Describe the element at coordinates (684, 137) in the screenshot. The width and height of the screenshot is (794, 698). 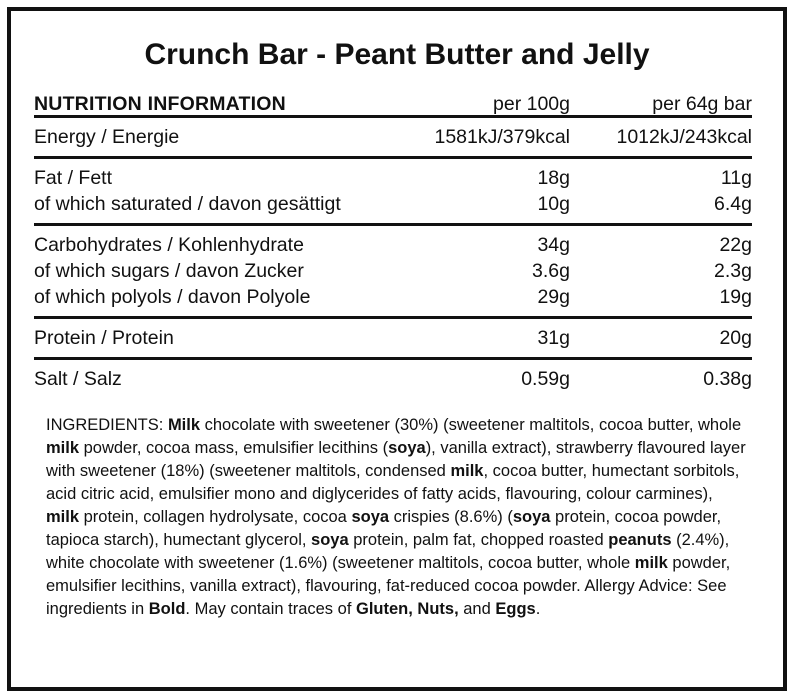
I see `value-per-bar: 1012kJ/243kcal` at that location.